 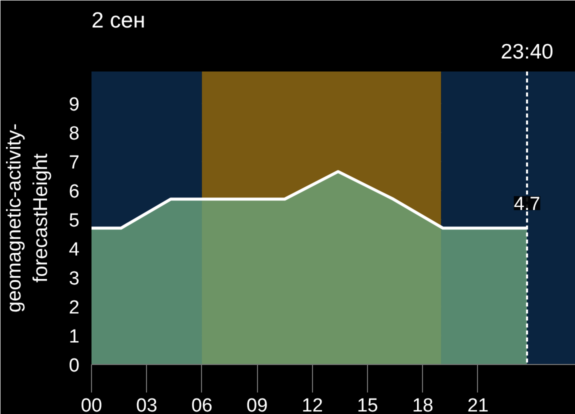 What do you see at coordinates (478, 405) in the screenshot?
I see `x-tick-label: 21` at bounding box center [478, 405].